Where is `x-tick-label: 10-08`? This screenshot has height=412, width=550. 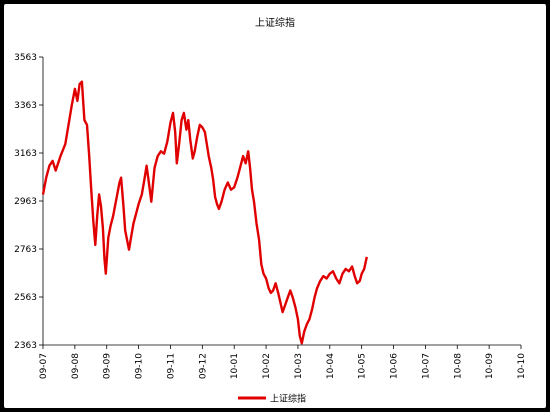
x-tick-label: 10-08 is located at coordinates (458, 366).